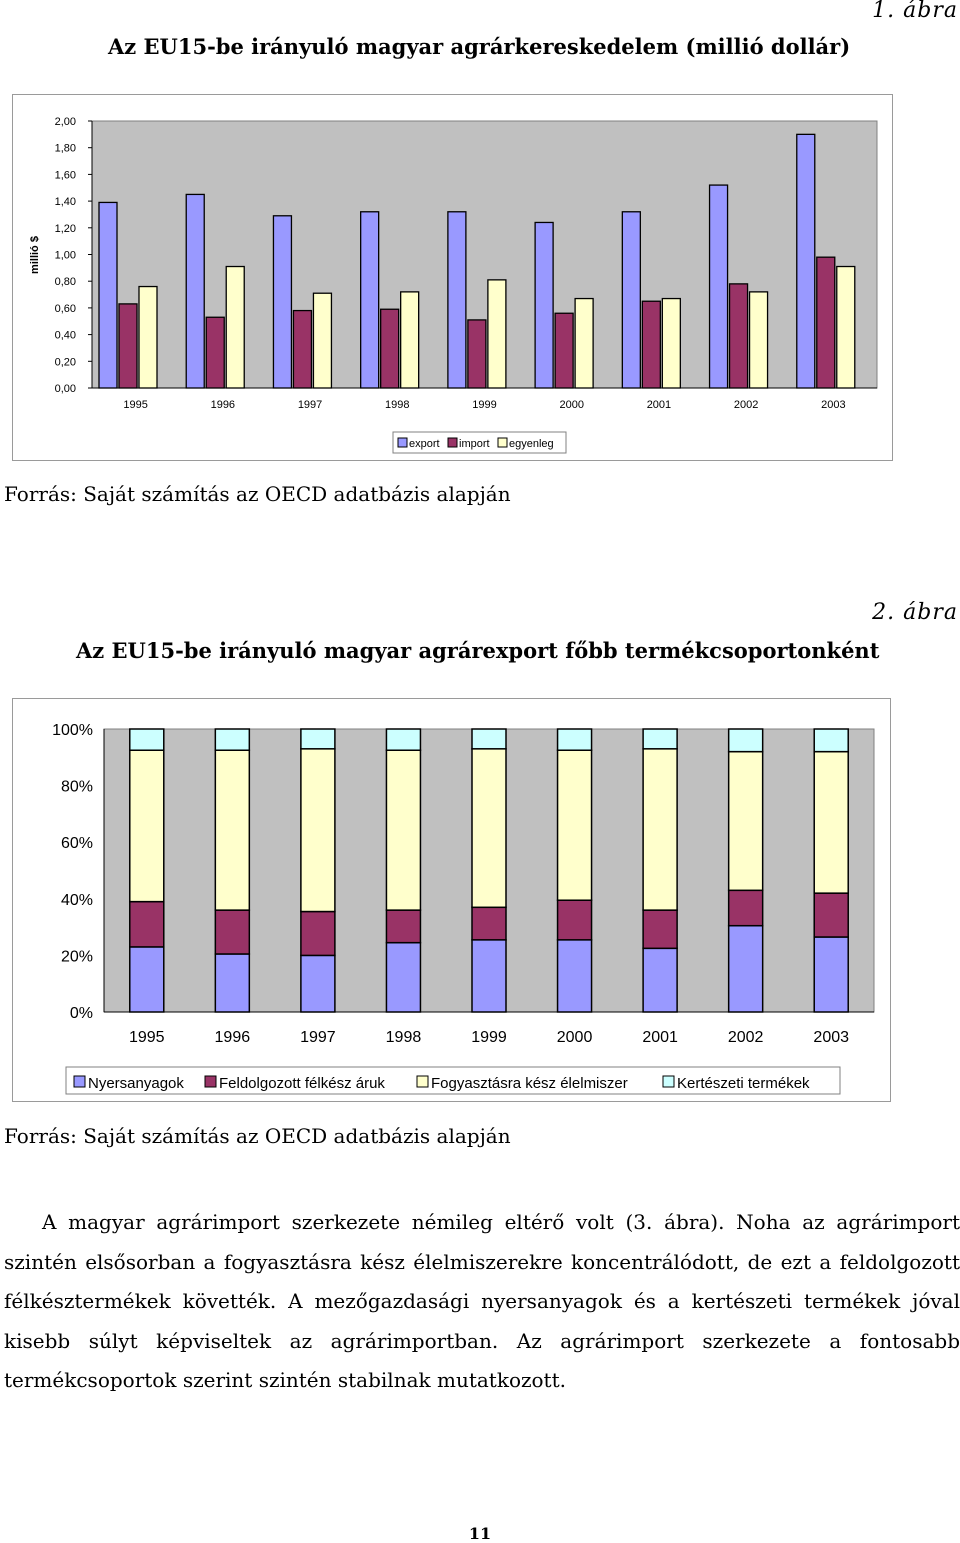  I want to click on chart-2-x-tick-label: 2002, so click(746, 1037).